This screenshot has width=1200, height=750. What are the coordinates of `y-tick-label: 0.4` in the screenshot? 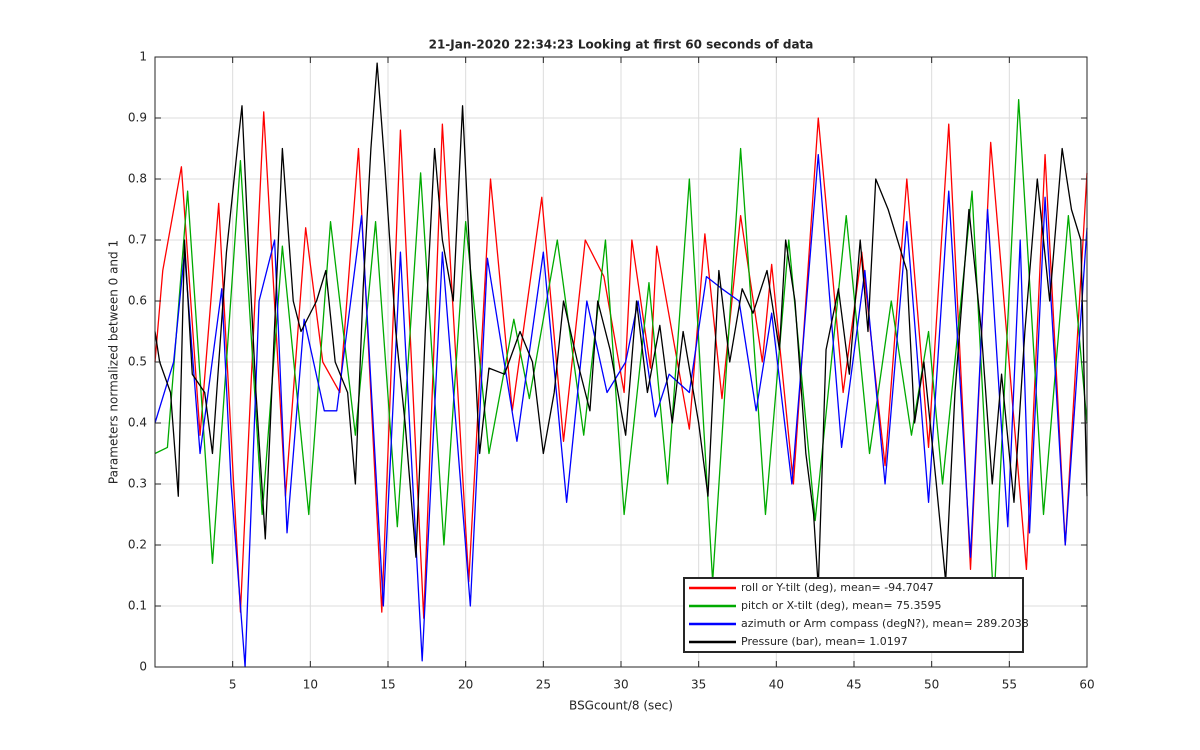 It's located at (137, 423).